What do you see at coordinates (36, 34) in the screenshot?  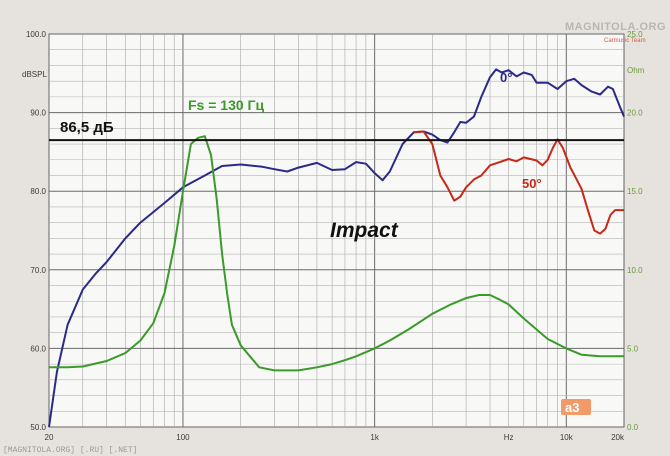 I see `y-tick-label: 100.0` at bounding box center [36, 34].